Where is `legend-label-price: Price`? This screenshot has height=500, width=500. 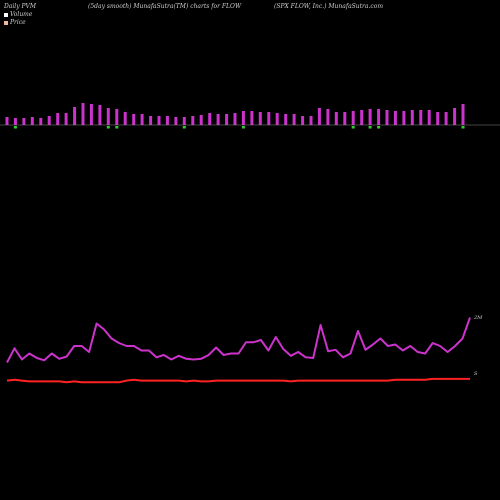
legend-label-price: Price is located at coordinates (18, 22).